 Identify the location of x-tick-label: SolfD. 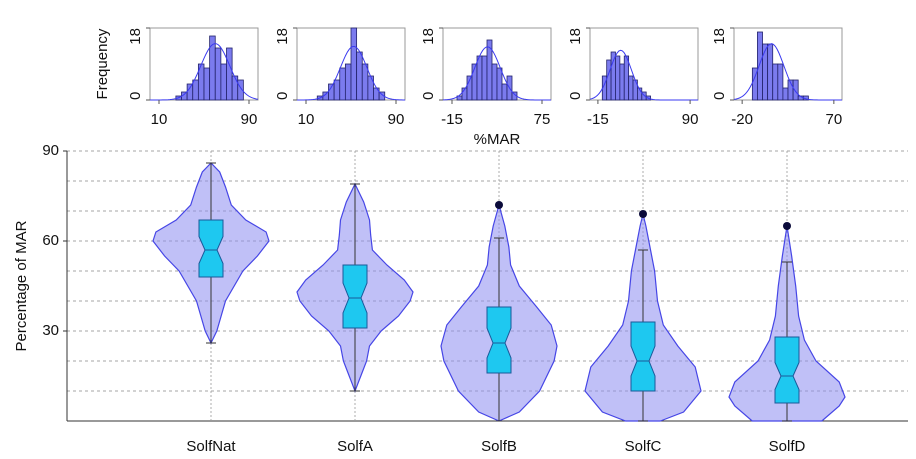
(787, 446).